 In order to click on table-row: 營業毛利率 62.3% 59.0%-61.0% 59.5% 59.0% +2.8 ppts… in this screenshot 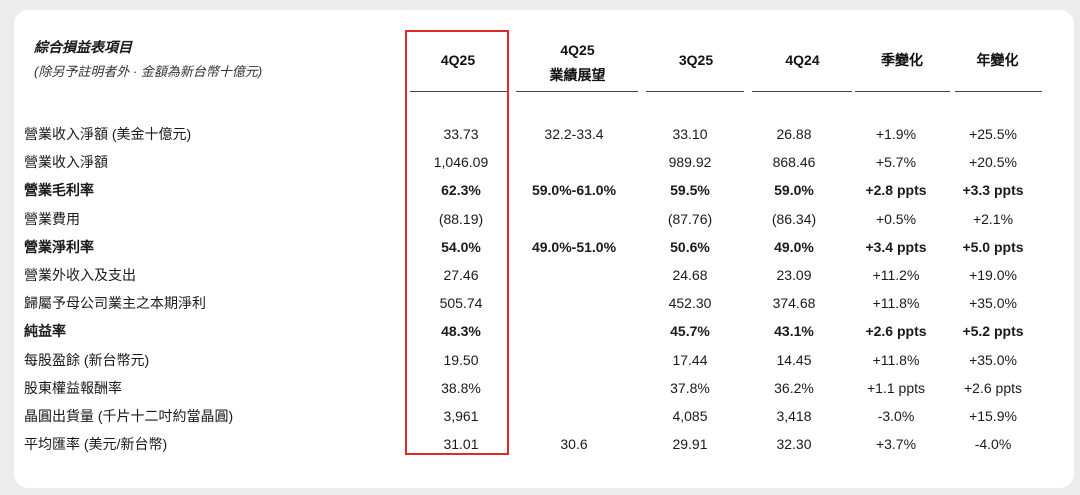, I will do `click(532, 190)`.